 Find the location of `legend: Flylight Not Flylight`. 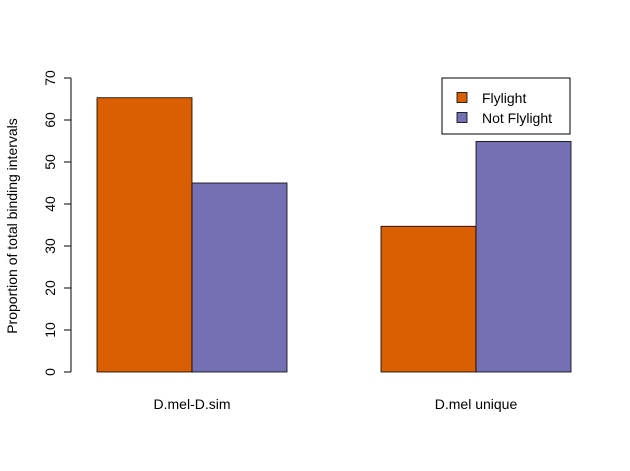

legend: Flylight Not Flylight is located at coordinates (506, 106).